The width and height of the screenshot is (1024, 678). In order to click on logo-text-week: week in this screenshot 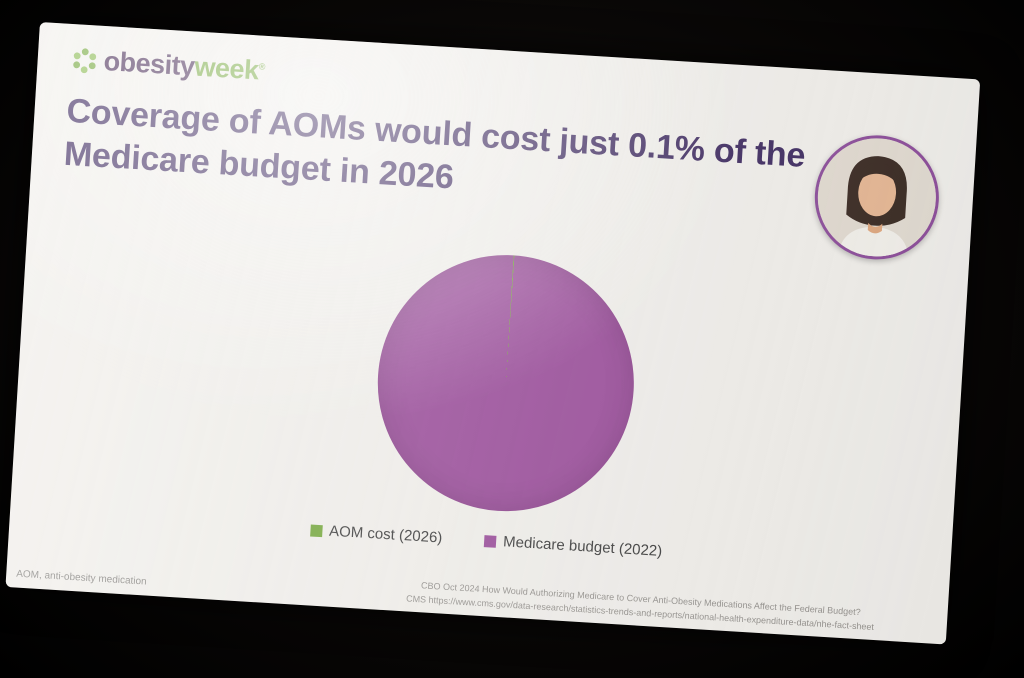, I will do `click(226, 68)`.